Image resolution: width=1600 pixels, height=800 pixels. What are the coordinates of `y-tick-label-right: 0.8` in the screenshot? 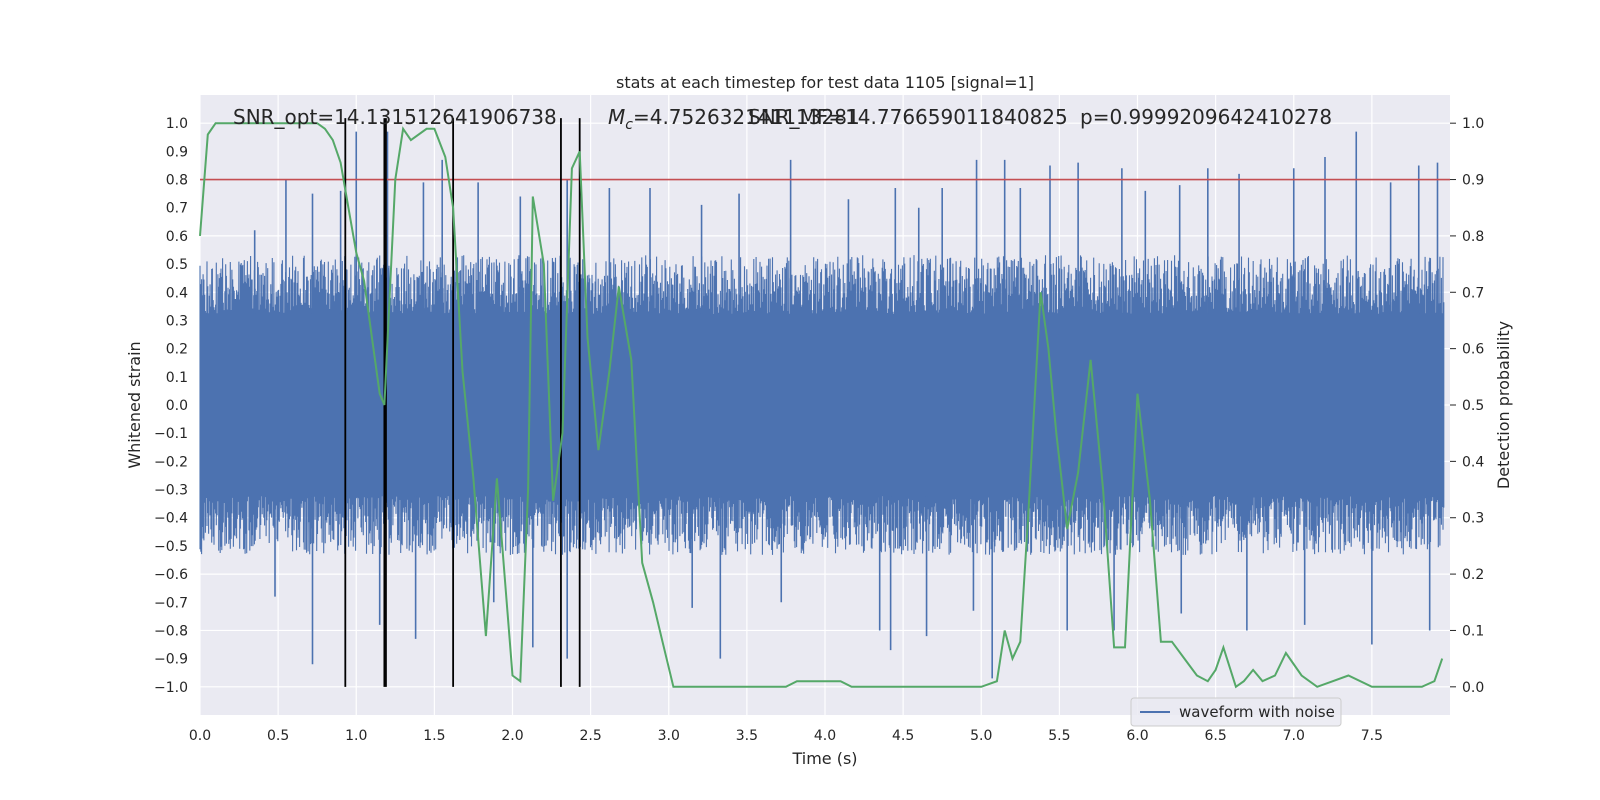 It's located at (1473, 237).